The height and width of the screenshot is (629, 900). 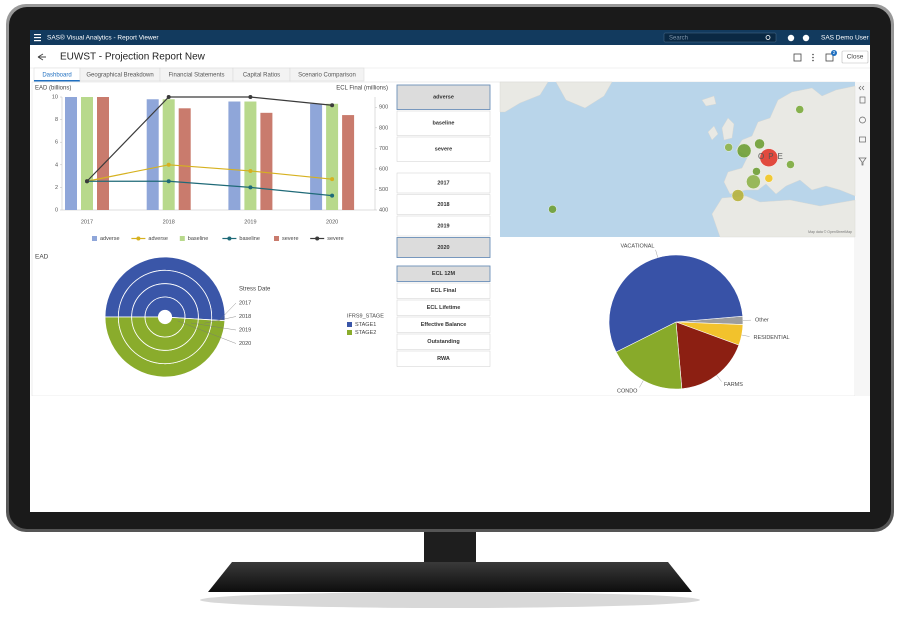 I want to click on side-icons, so click(x=862, y=125).